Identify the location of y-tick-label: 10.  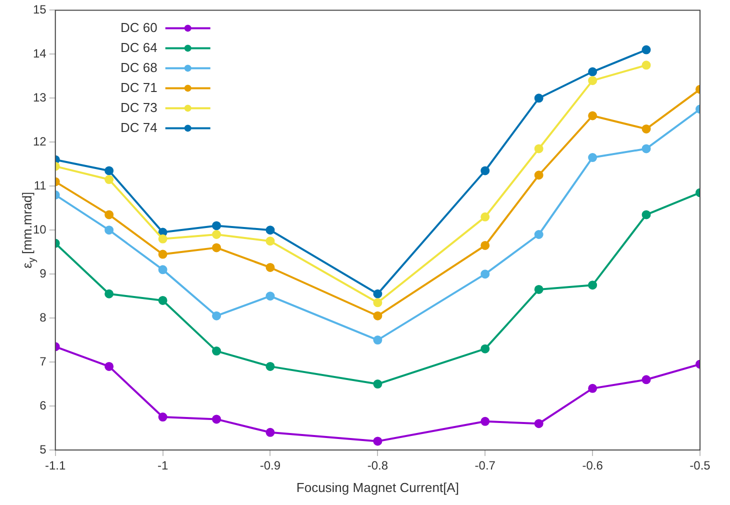
(39, 229).